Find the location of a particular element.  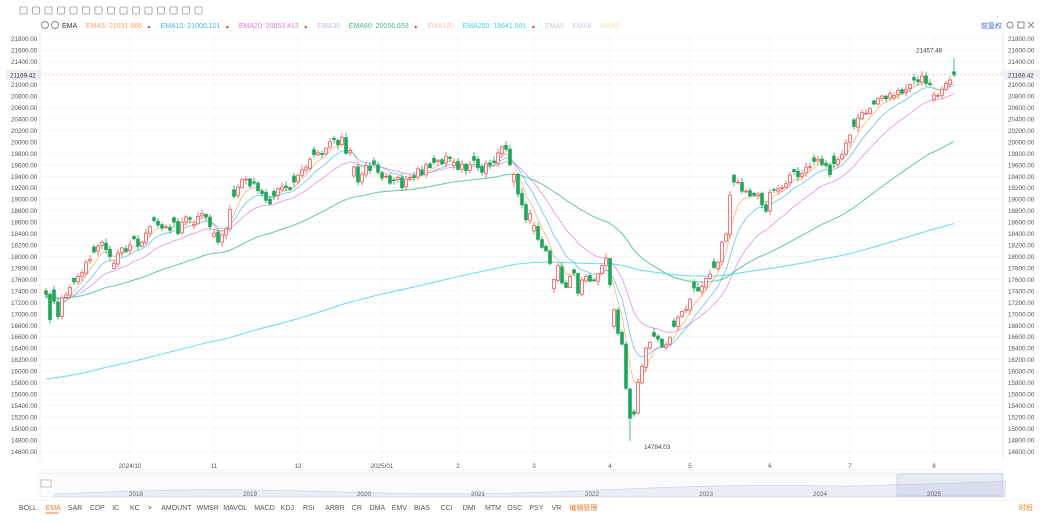

fib-icon is located at coordinates (123, 10).